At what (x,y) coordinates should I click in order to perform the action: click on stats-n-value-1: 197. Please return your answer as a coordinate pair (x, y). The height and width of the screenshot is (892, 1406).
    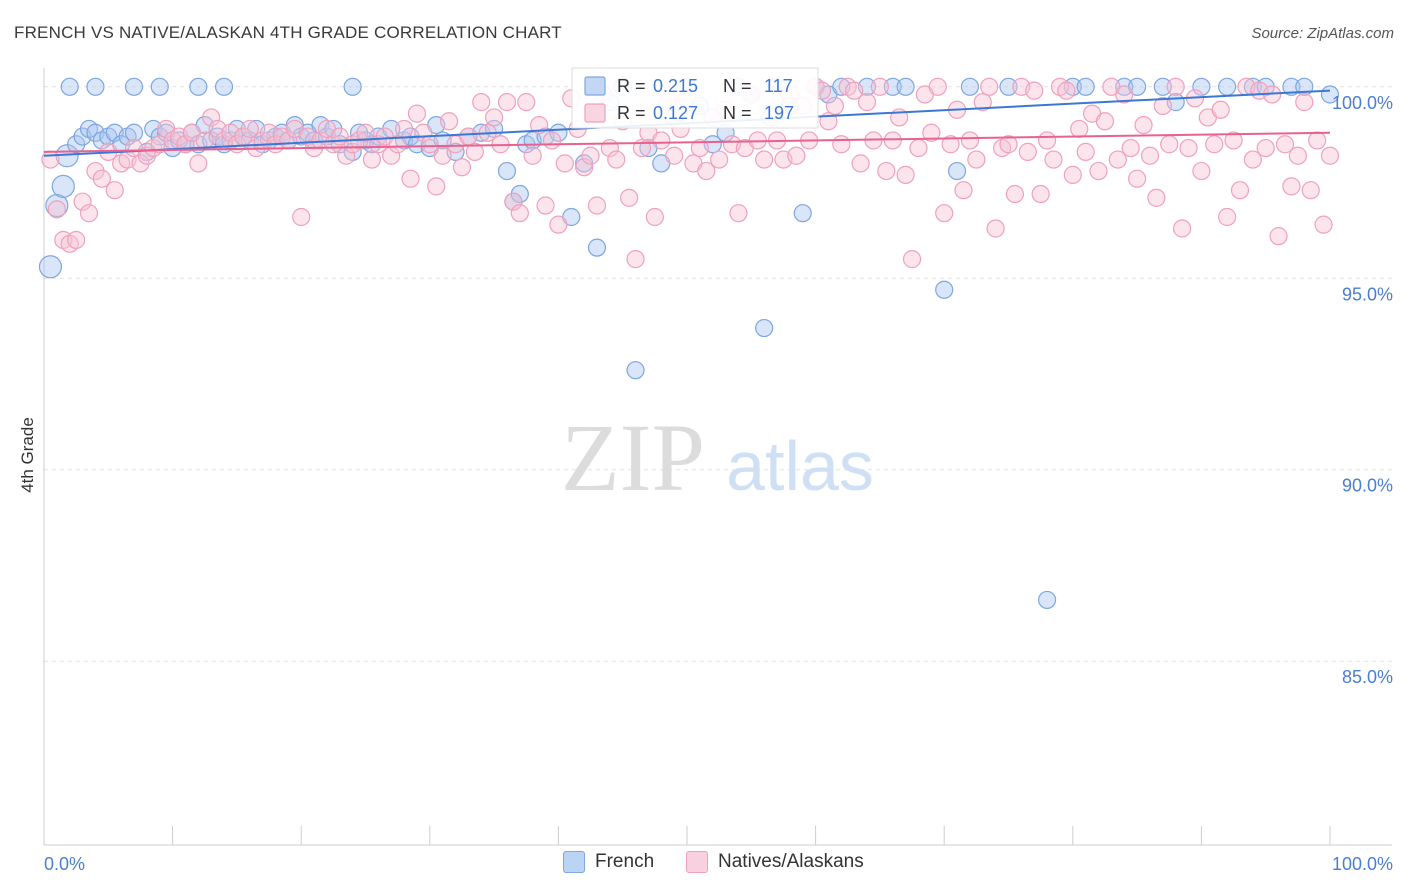
    Looking at the image, I should click on (779, 113).